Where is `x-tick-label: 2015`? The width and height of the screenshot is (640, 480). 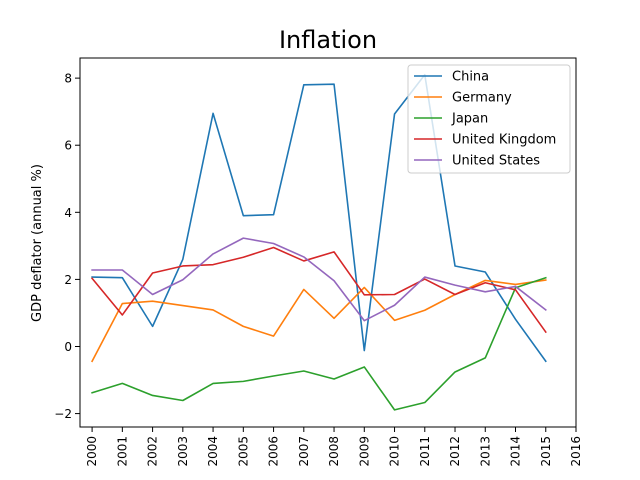
x-tick-label: 2015 is located at coordinates (546, 451).